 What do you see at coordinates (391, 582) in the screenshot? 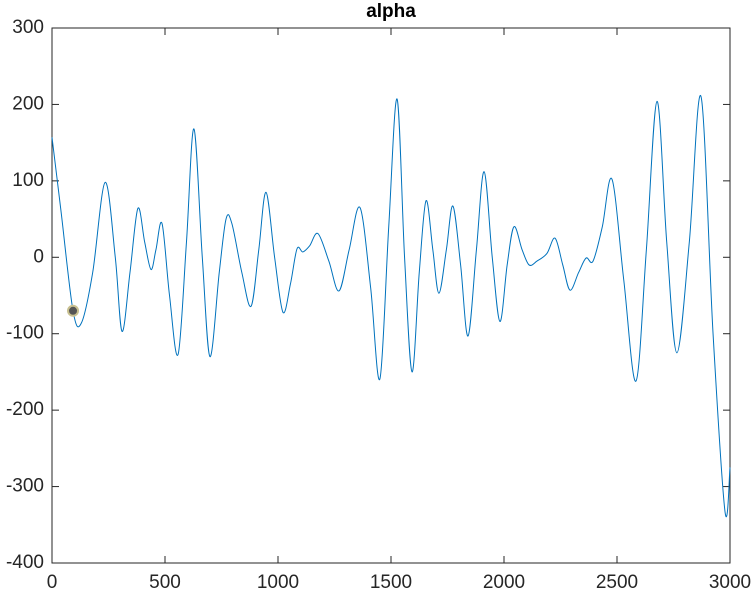
I see `x-tick-label: 1500` at bounding box center [391, 582].